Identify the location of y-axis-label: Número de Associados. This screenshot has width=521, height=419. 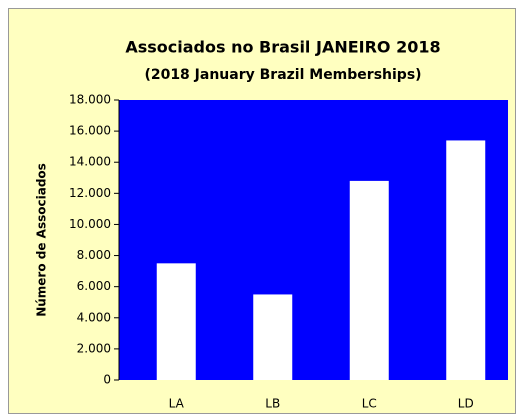
(42, 240).